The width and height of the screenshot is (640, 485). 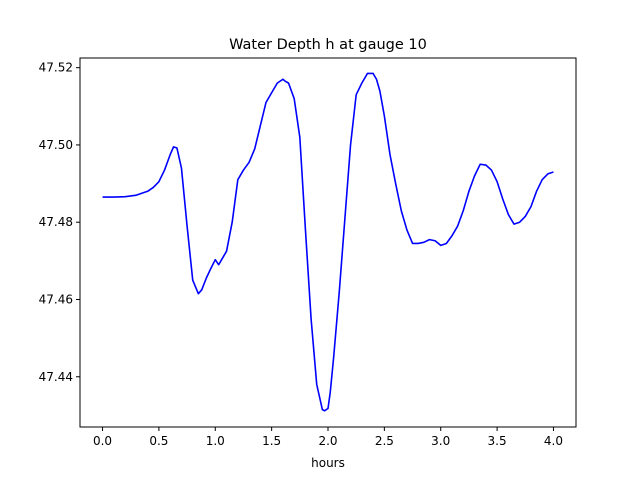 I want to click on chart-title: Water Depth h at gauge 10, so click(x=328, y=45).